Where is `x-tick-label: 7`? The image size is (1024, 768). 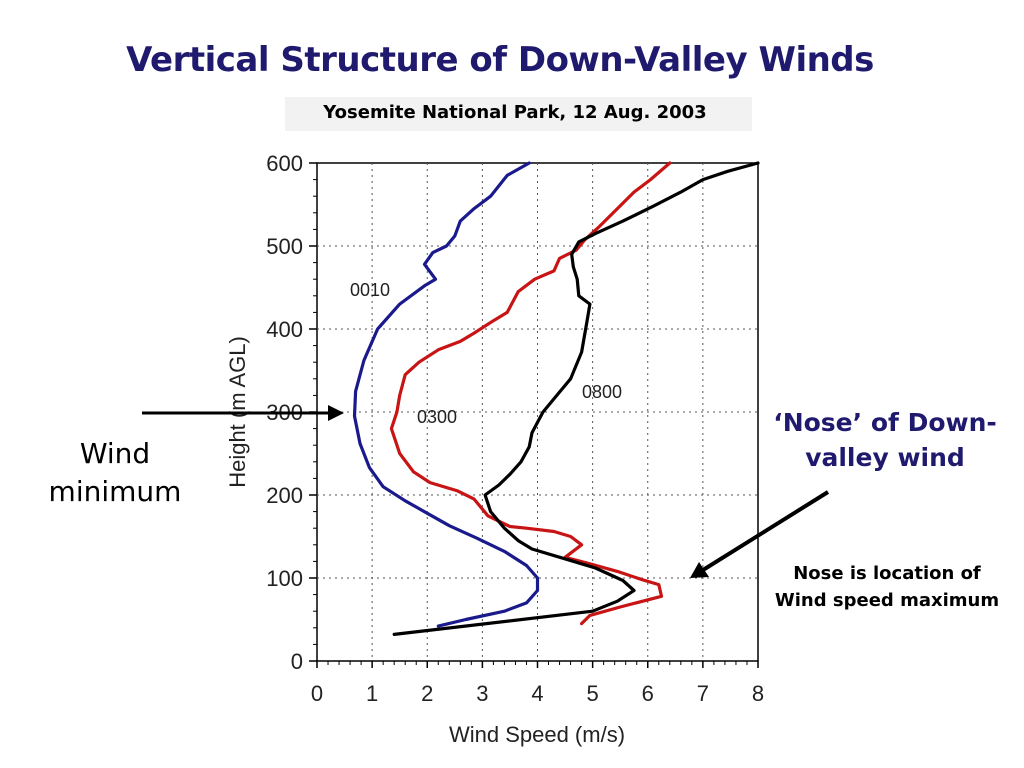
x-tick-label: 7 is located at coordinates (703, 693).